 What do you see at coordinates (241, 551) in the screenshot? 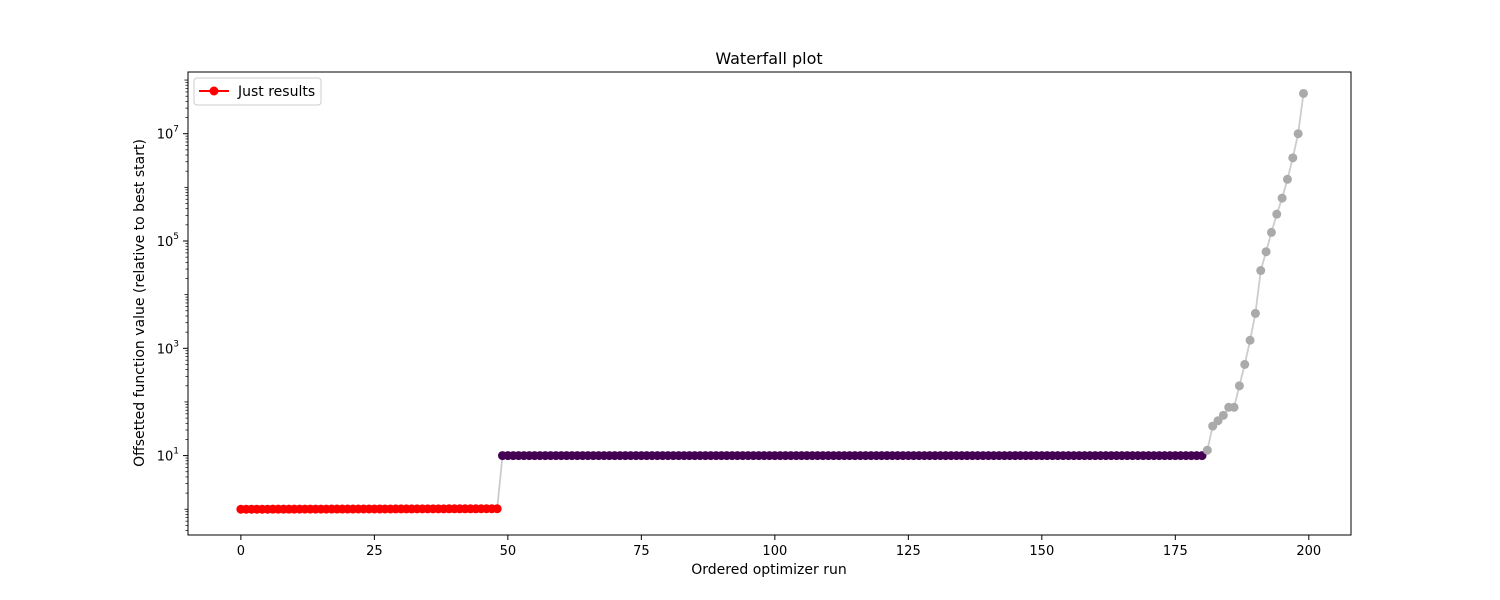
I see `x-tick-label: 0` at bounding box center [241, 551].